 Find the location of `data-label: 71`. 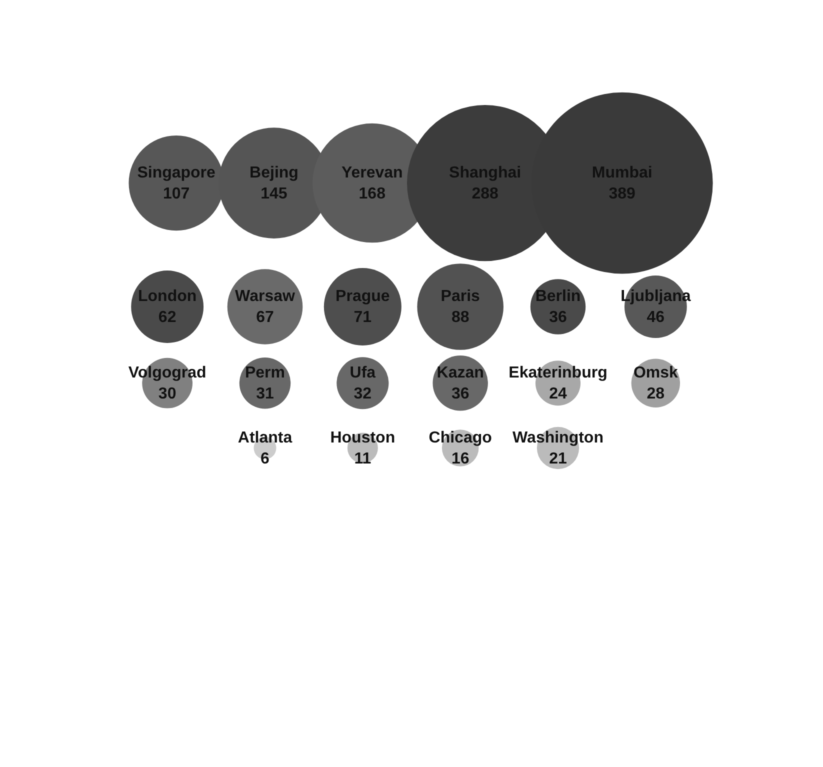

data-label: 71 is located at coordinates (363, 317).